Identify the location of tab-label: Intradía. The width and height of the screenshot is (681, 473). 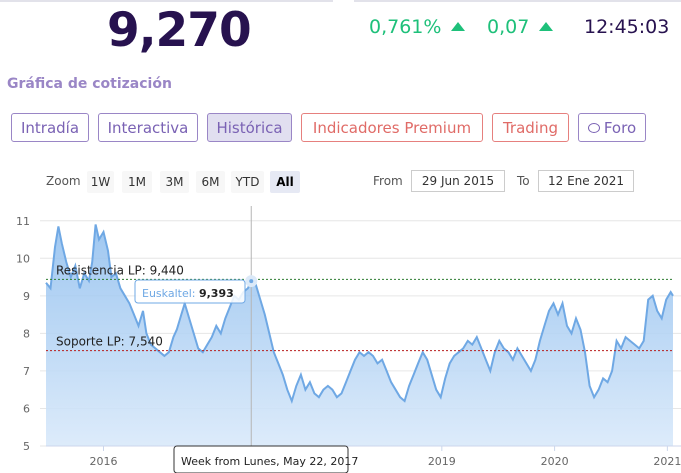
(50, 127).